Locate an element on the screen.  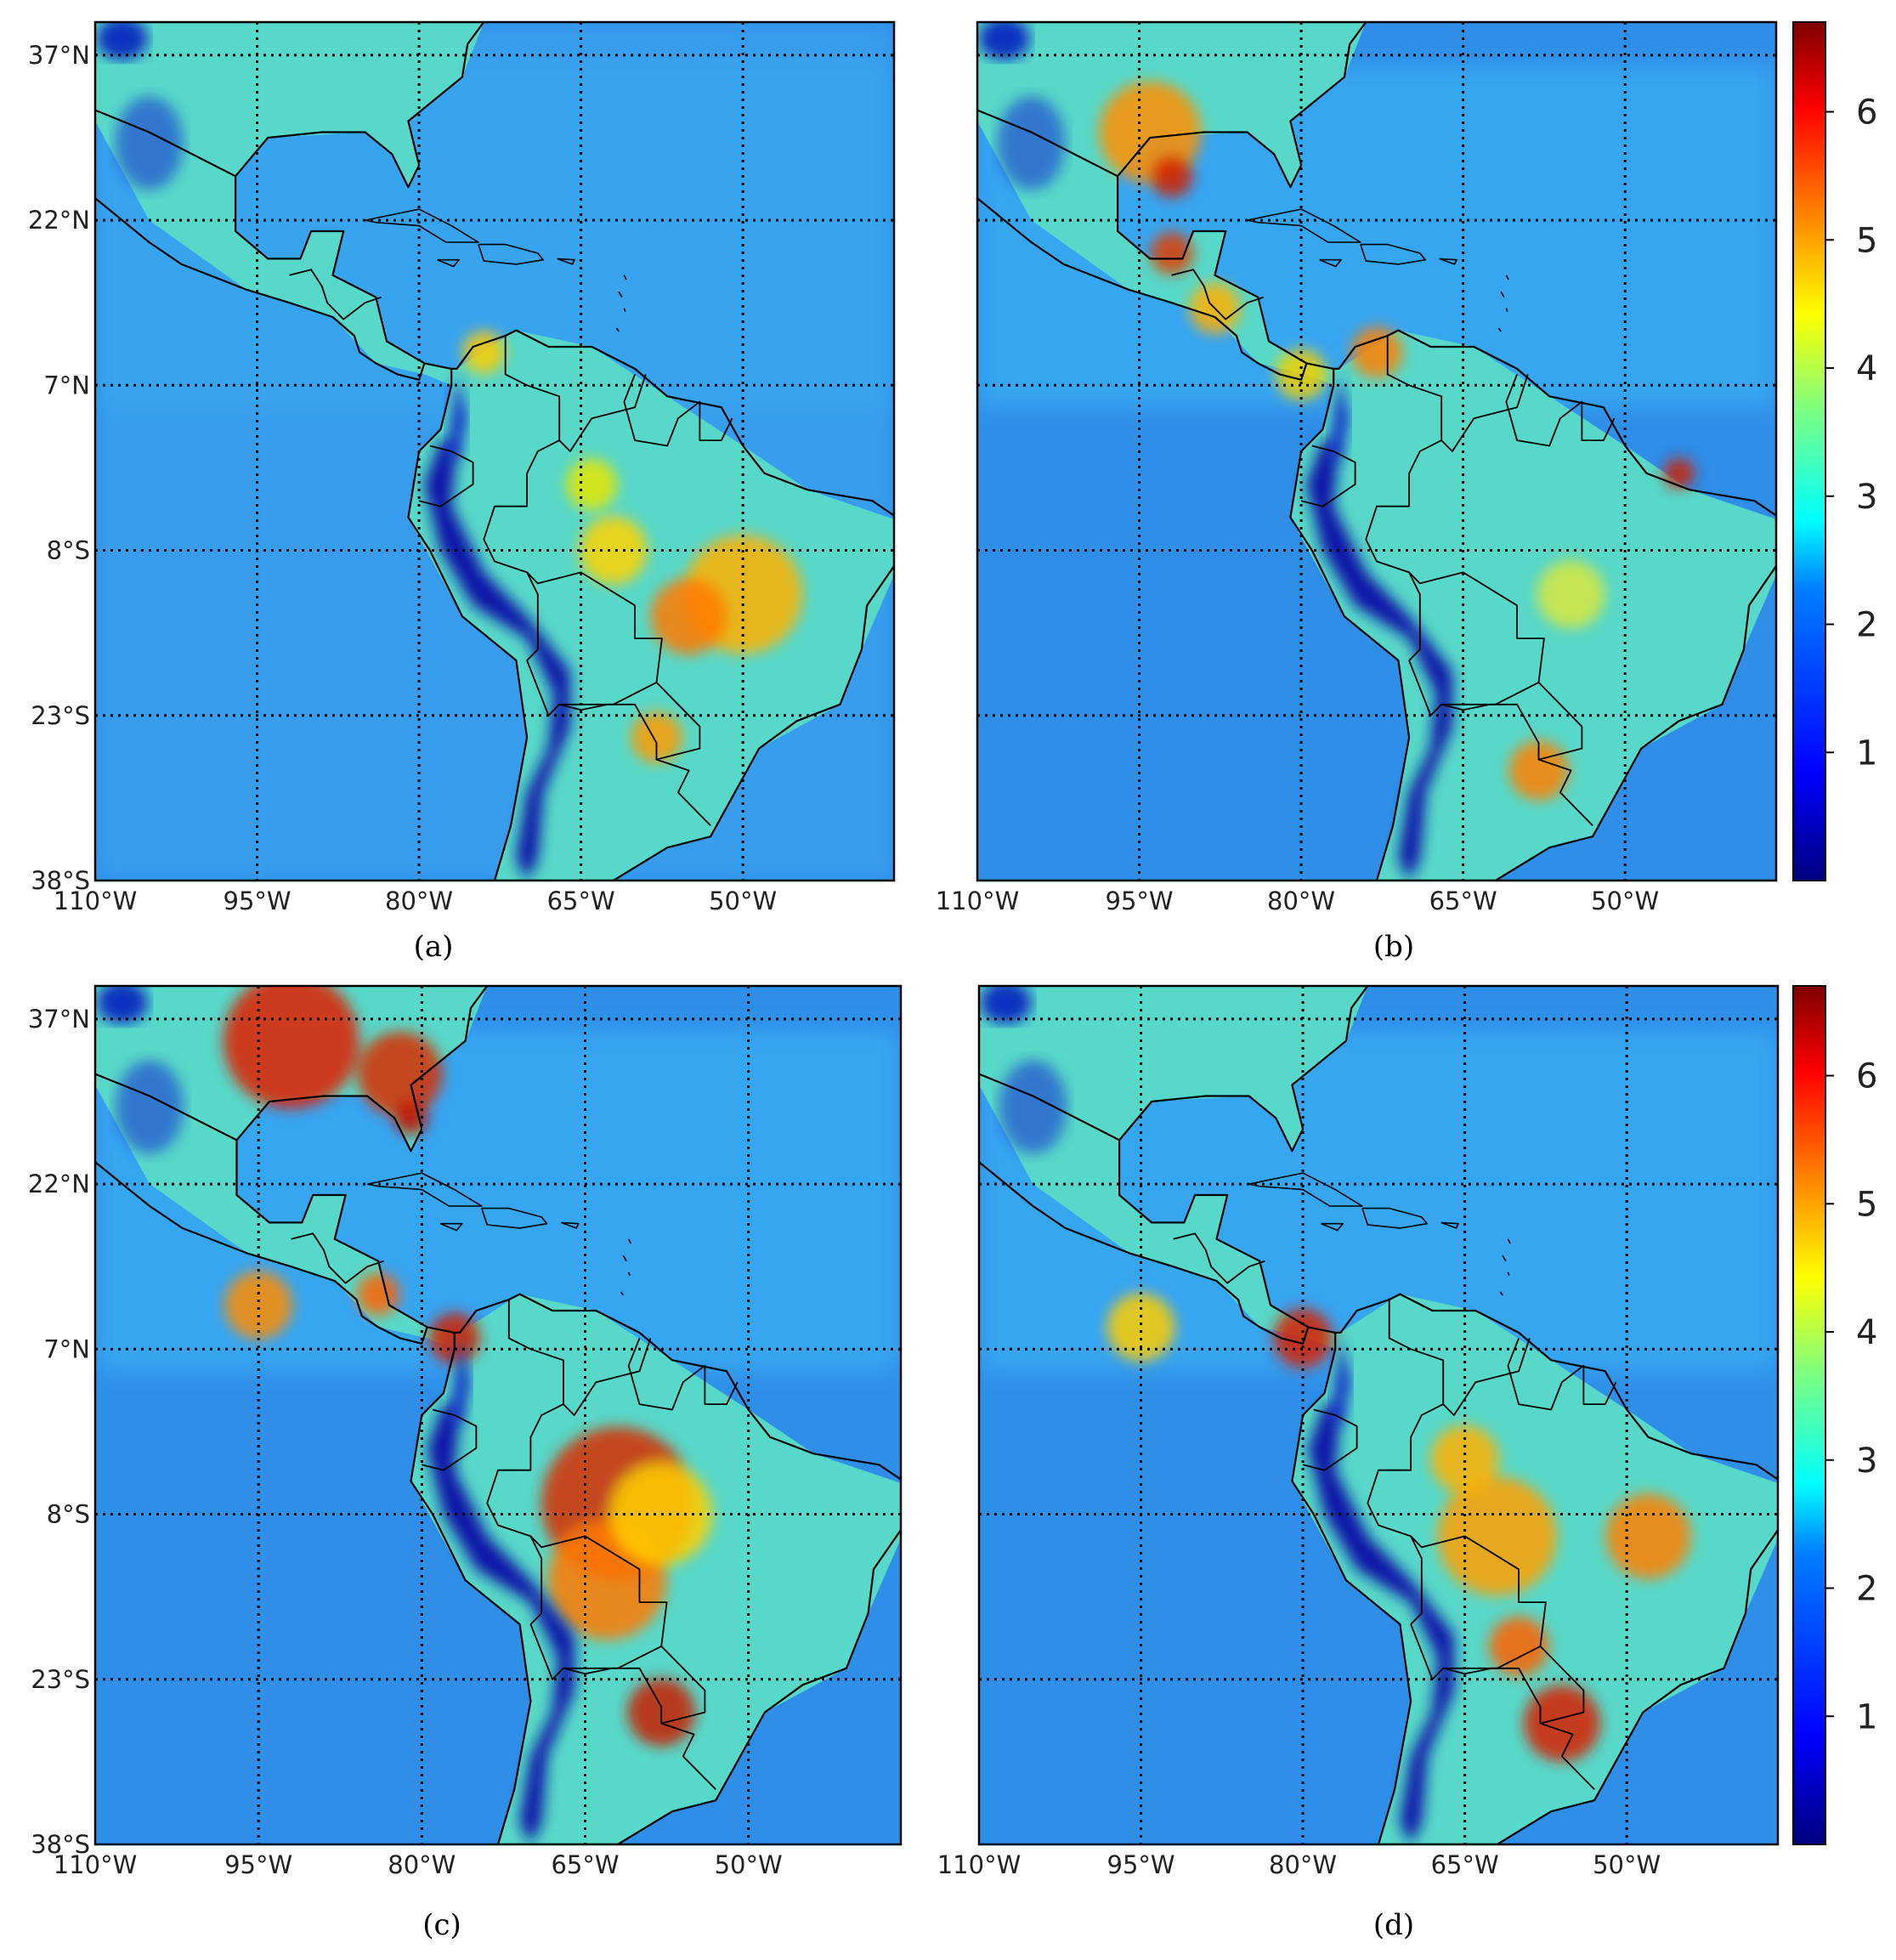
colorbar-tick-label: 5 is located at coordinates (1866, 240).